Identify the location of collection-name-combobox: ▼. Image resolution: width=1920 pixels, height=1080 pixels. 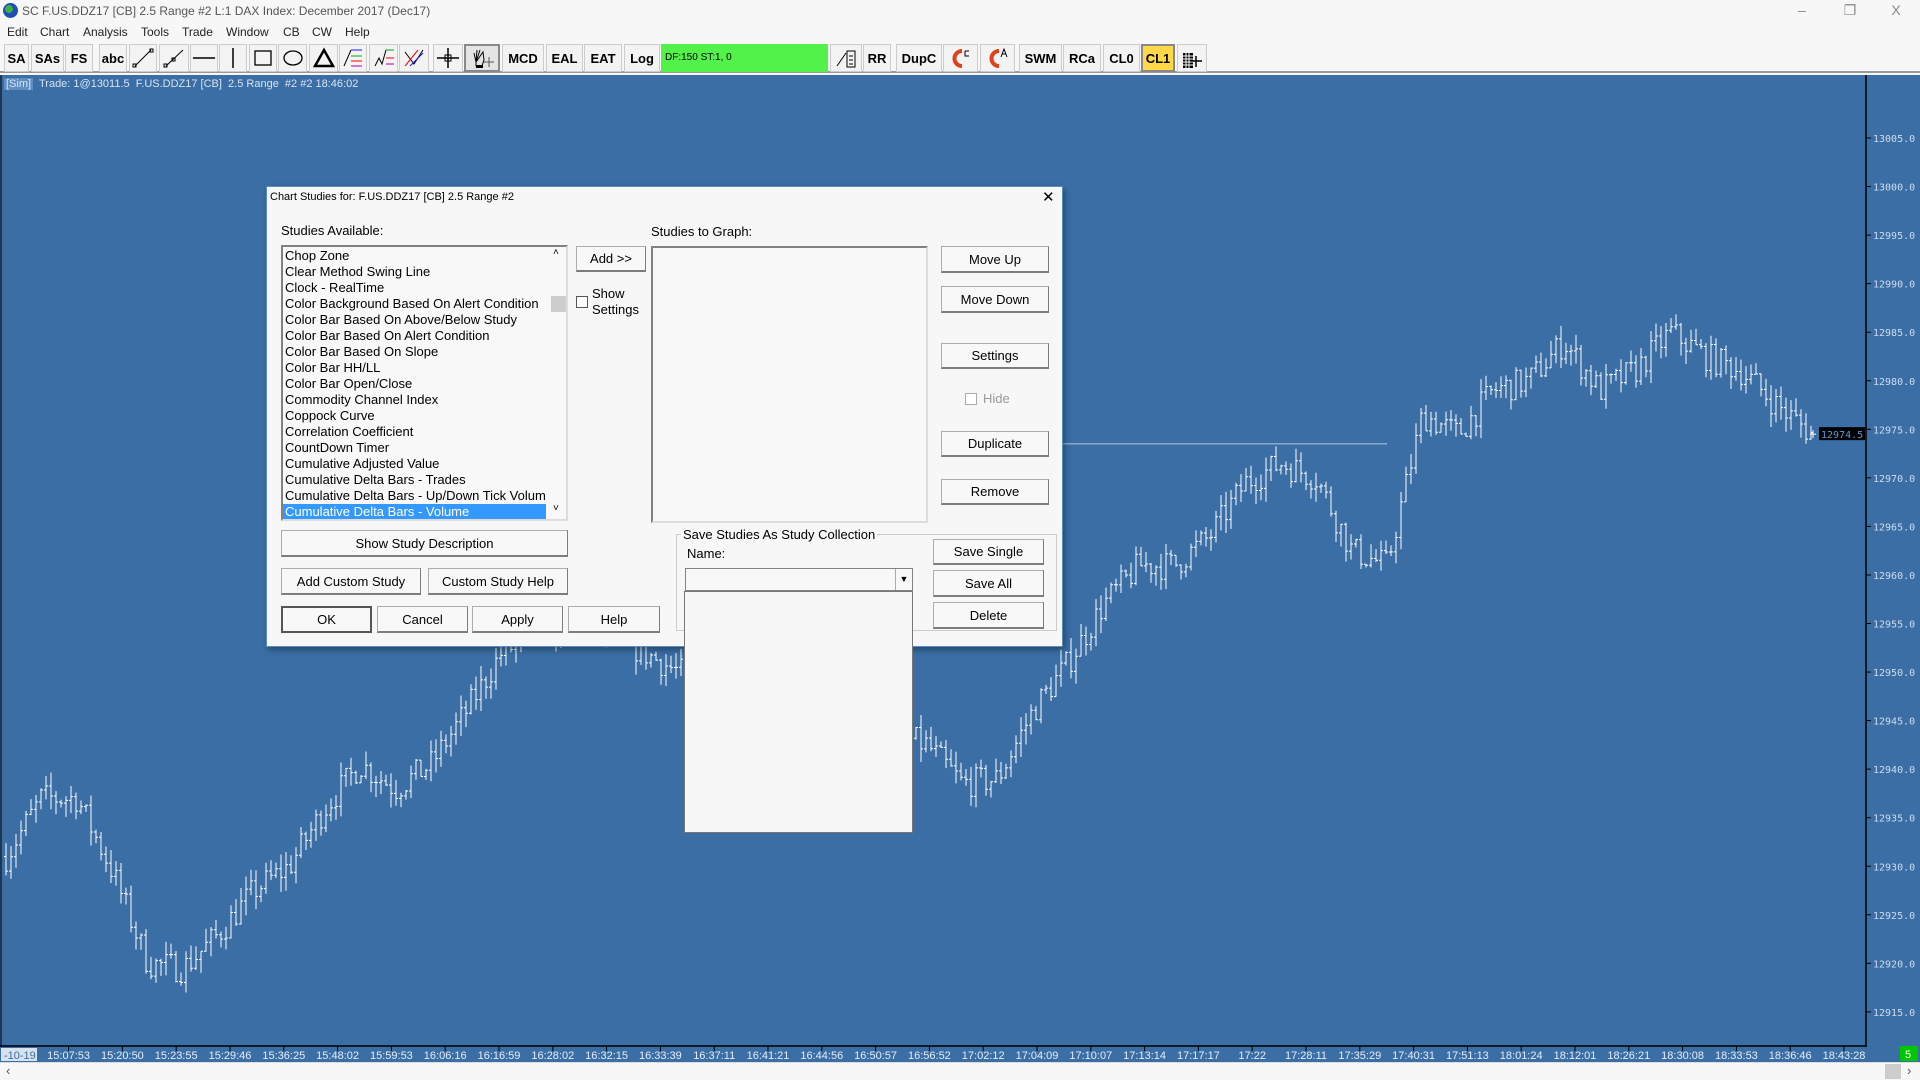
(799, 579).